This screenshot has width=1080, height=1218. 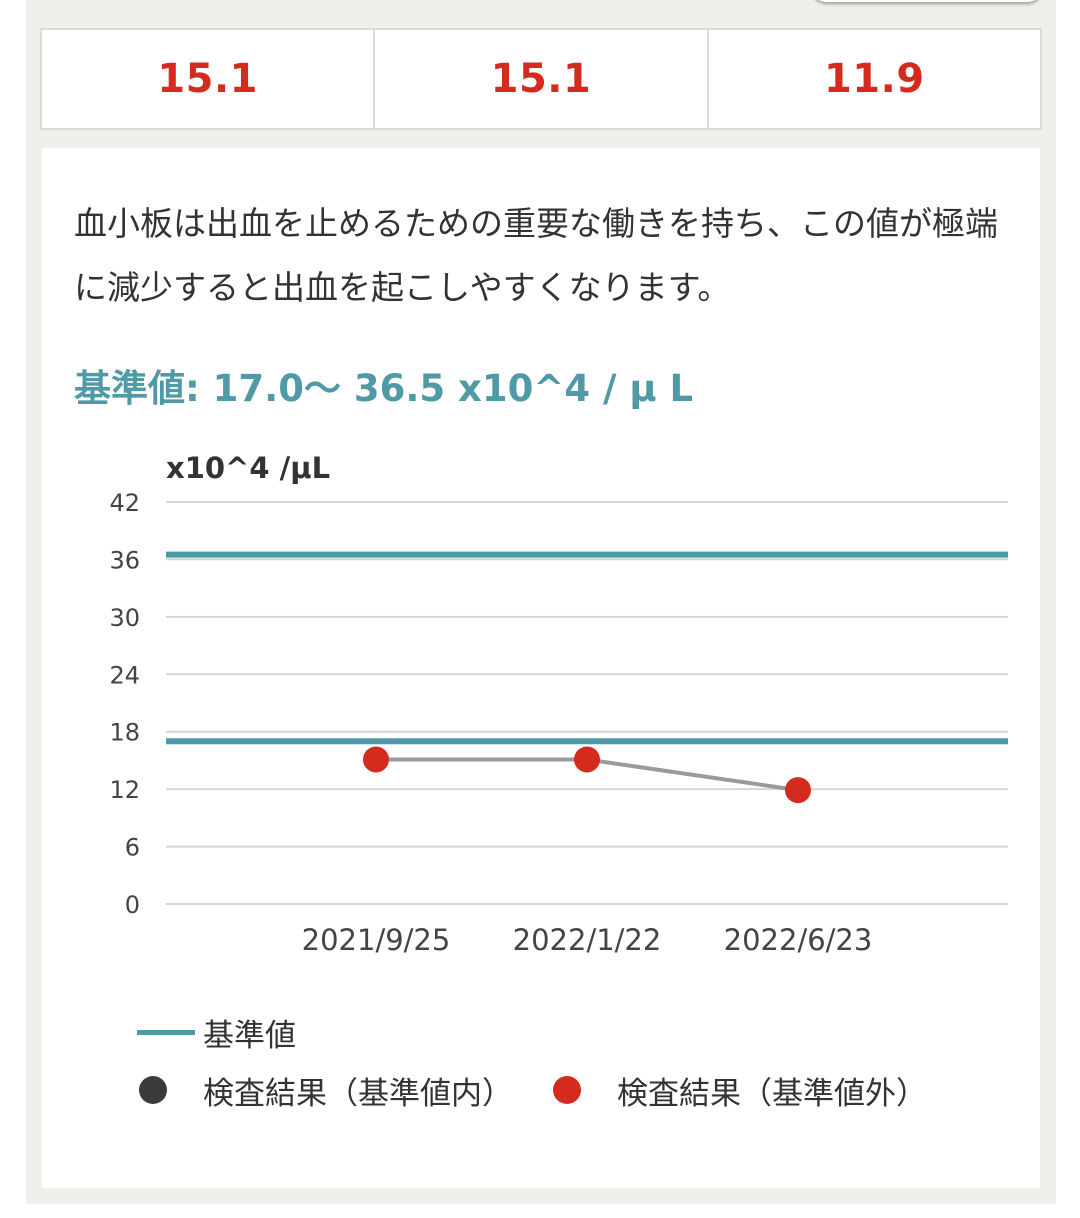 I want to click on legend-row-reference: 基準値, so click(x=587, y=1032).